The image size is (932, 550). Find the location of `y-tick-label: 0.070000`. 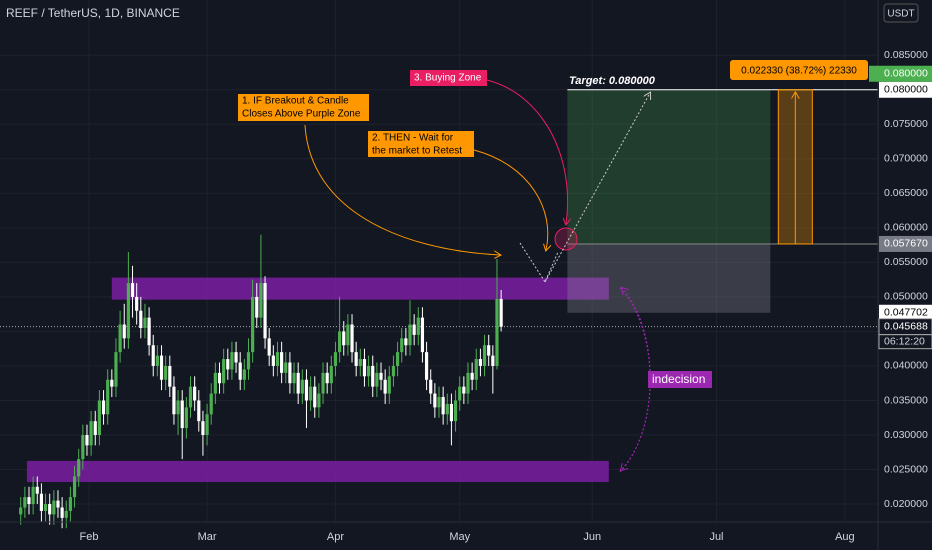

y-tick-label: 0.070000 is located at coordinates (906, 159).